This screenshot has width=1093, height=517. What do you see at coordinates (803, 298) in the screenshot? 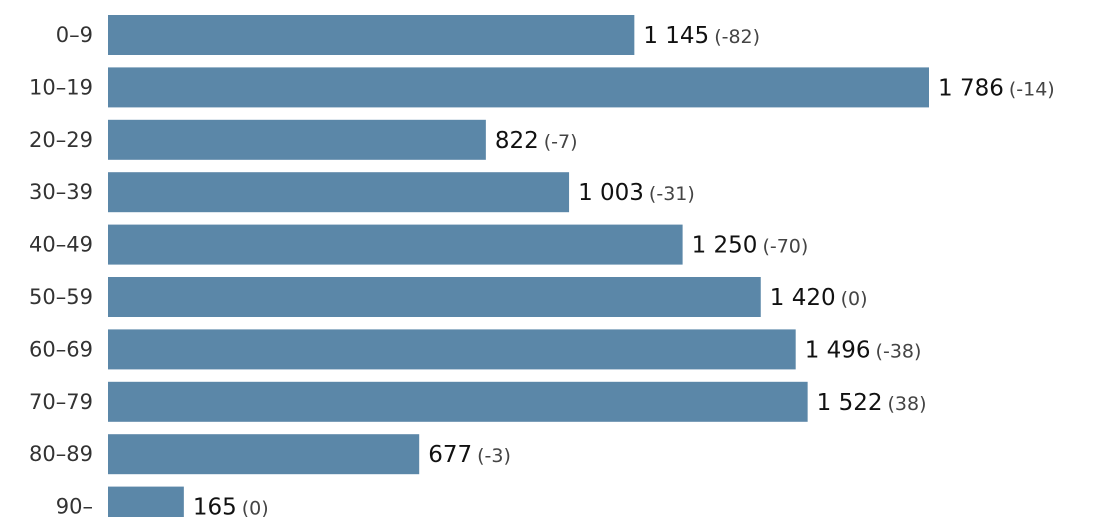
I see `value-label-main: 1 420` at bounding box center [803, 298].